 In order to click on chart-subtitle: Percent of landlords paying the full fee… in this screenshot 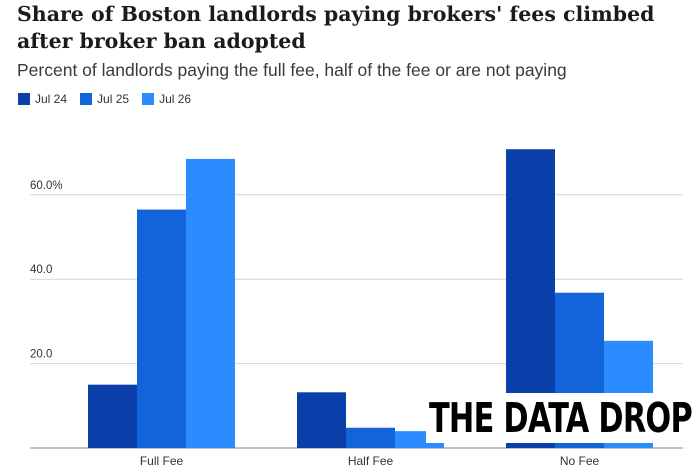, I will do `click(292, 70)`.